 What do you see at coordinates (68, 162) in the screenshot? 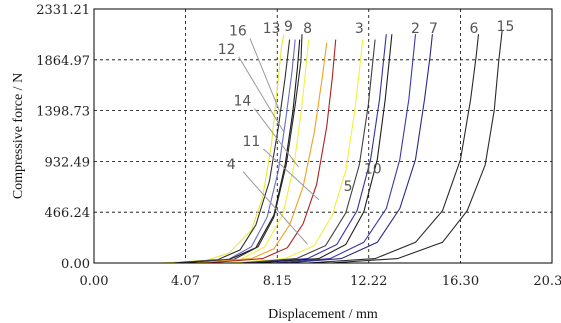
I see `y-tick-label: 932.49` at bounding box center [68, 162].